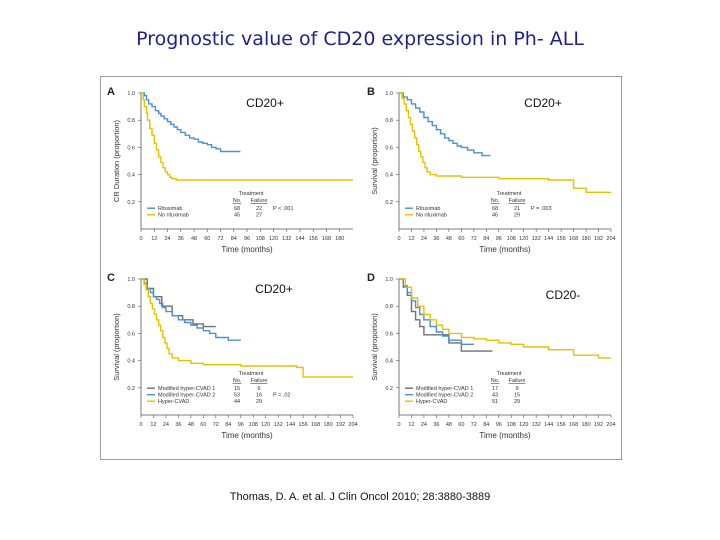  I want to click on cd20-label: CD20-, so click(563, 295).